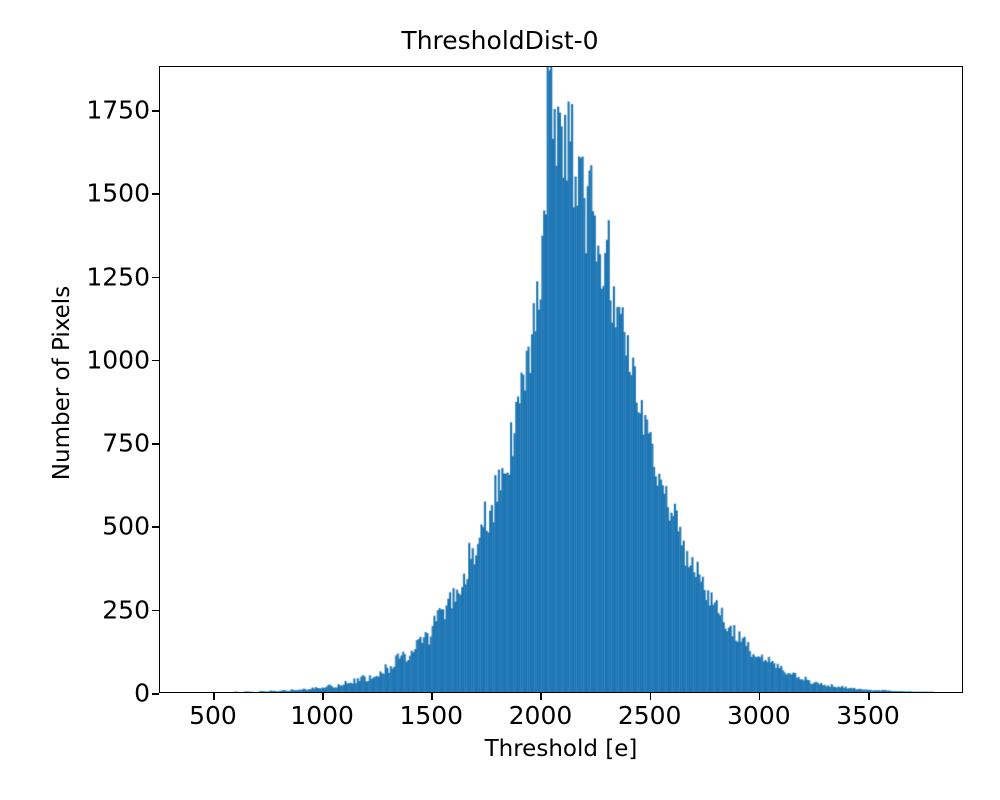 The image size is (1000, 800). Describe the element at coordinates (126, 443) in the screenshot. I see `y-tick-label: 750` at that location.